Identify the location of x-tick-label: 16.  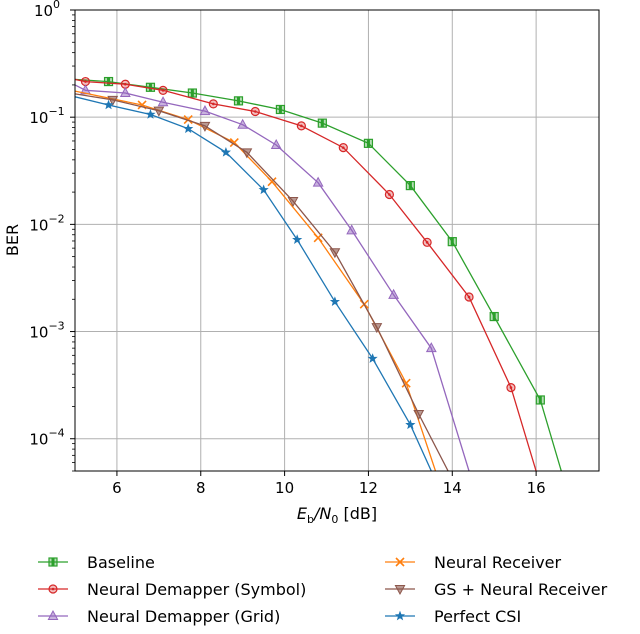
(536, 488).